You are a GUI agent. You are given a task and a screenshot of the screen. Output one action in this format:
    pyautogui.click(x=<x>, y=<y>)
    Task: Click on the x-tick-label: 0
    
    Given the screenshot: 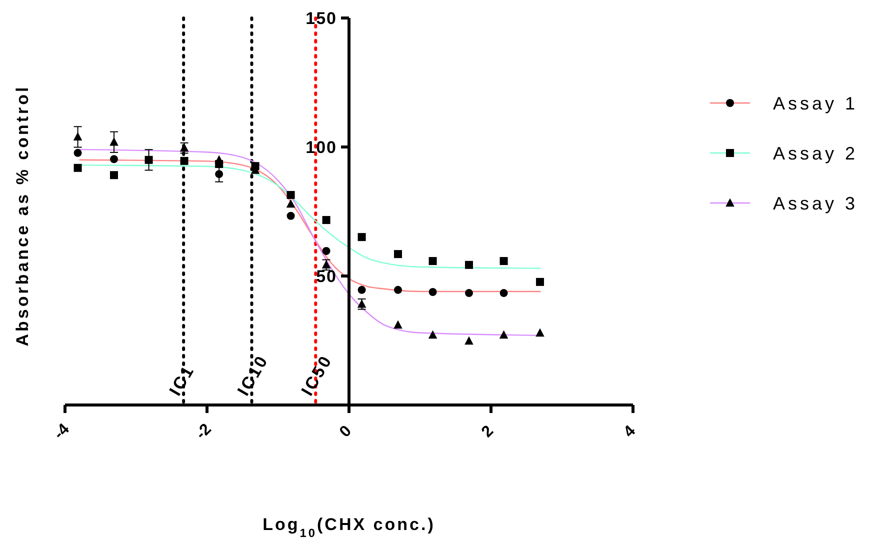 What is the action you would take?
    pyautogui.click(x=346, y=431)
    